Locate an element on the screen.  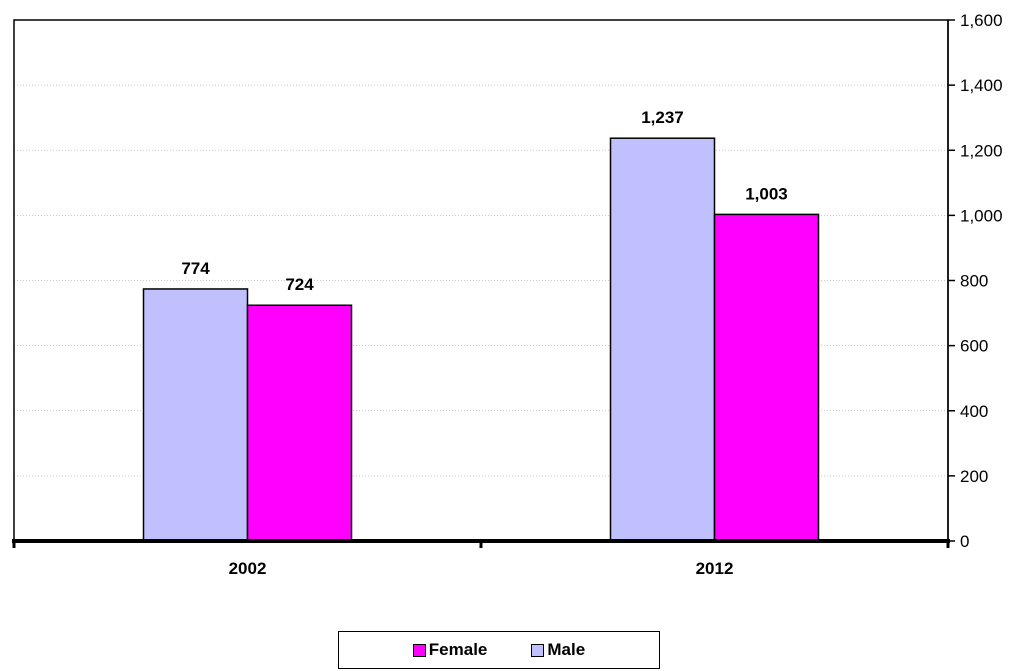
bar-male-2002 is located at coordinates (195, 415).